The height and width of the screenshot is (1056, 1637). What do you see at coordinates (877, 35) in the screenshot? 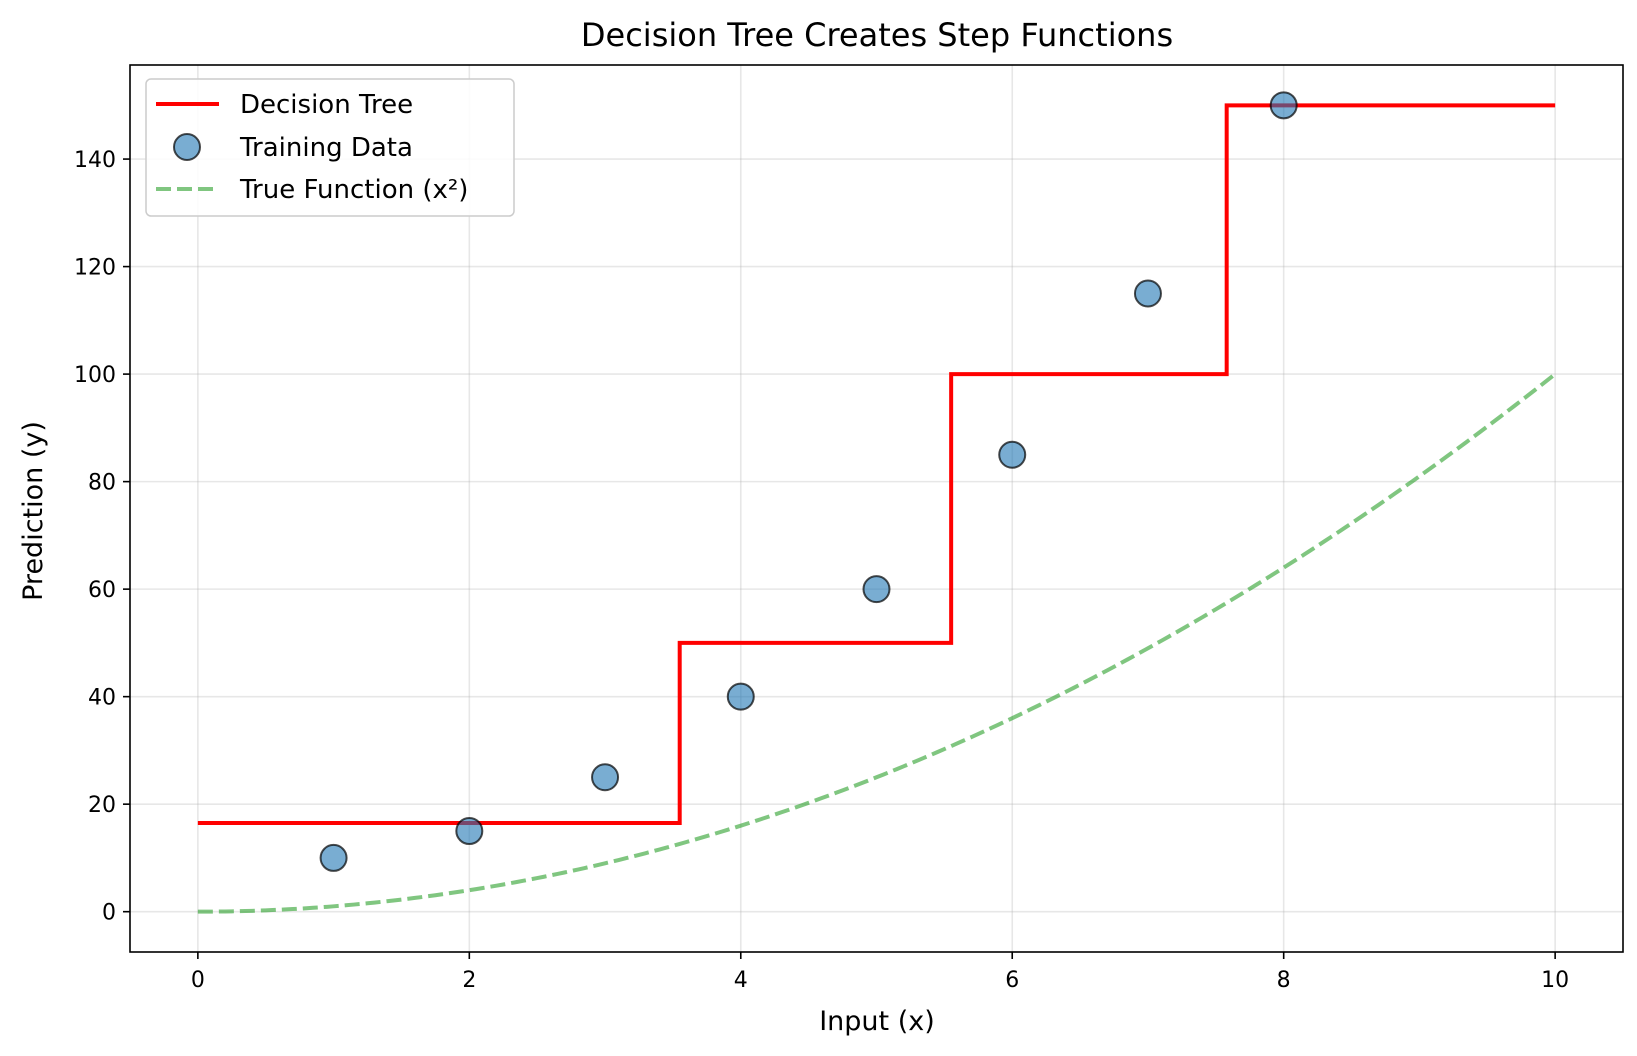
I see `chart-title: Decision Tree Creates Step Functions` at bounding box center [877, 35].